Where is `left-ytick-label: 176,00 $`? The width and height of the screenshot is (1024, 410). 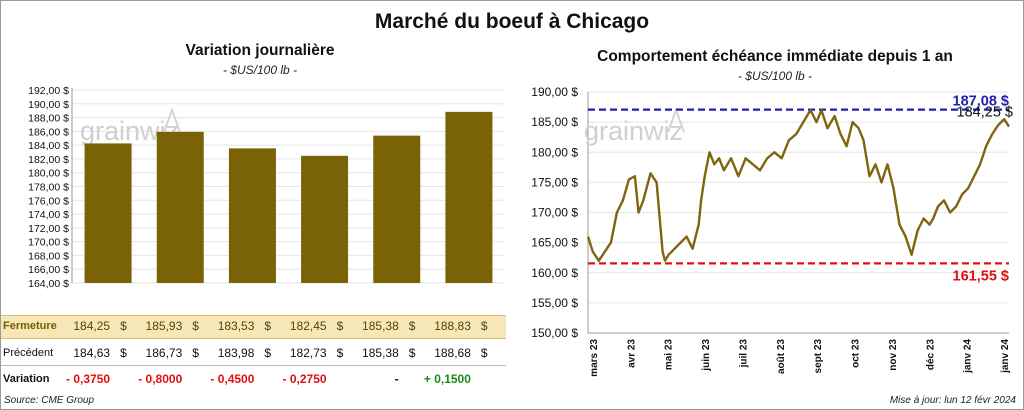 left-ytick-label: 176,00 $ is located at coordinates (48, 201).